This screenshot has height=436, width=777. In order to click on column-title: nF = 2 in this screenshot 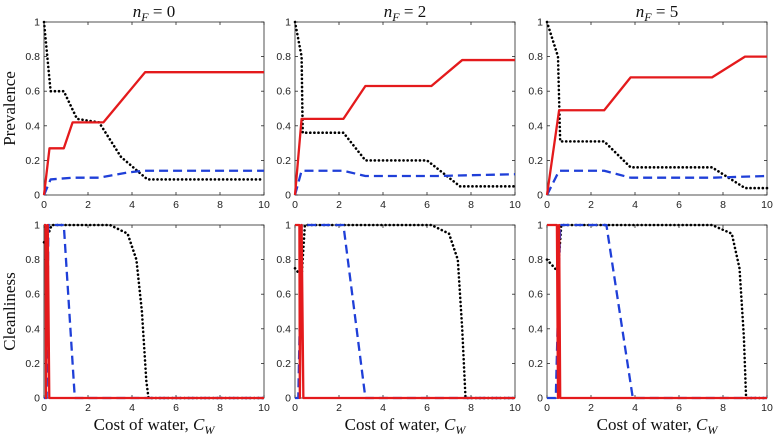, I will do `click(405, 13)`.